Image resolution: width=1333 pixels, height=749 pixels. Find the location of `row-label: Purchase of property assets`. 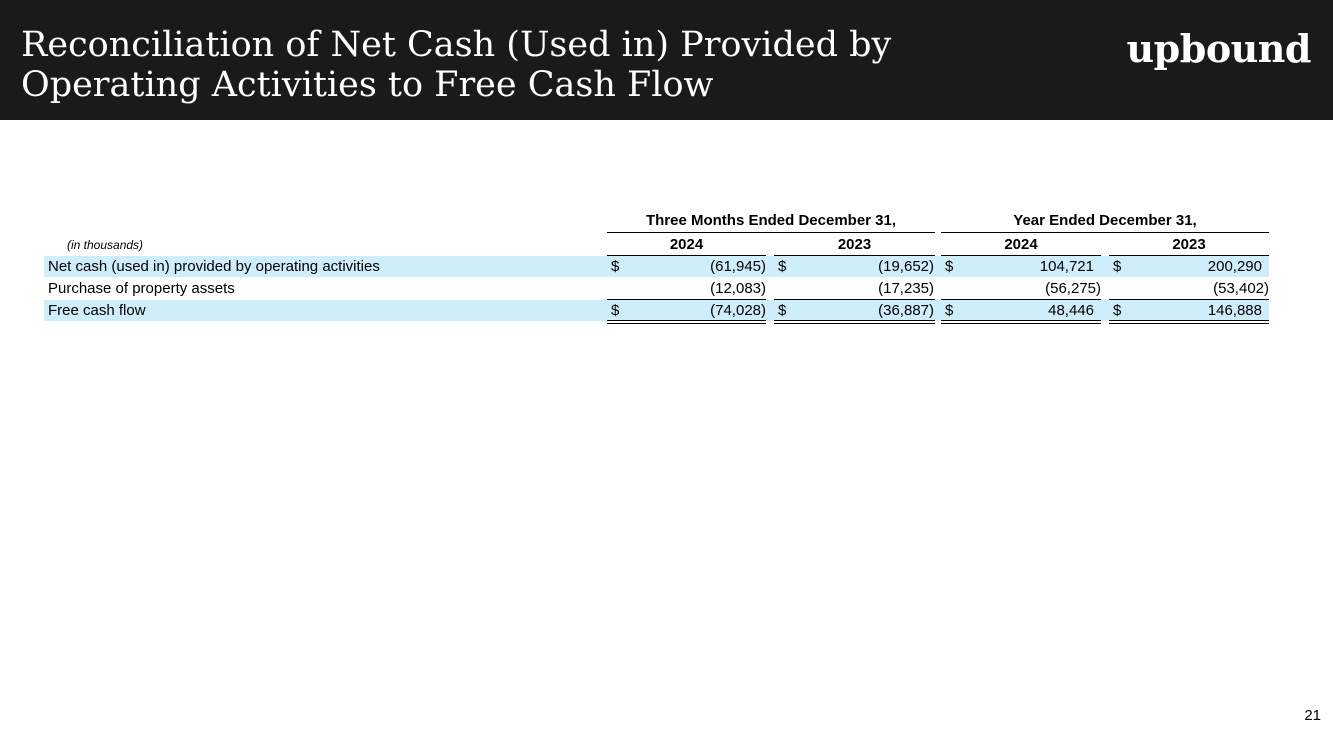

row-label: Purchase of property assets is located at coordinates (141, 288).